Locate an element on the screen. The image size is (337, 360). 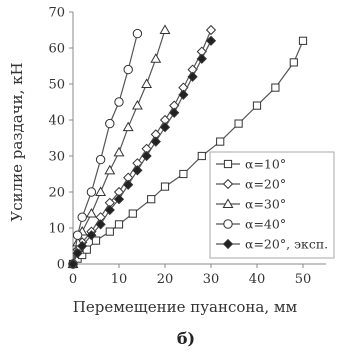
figure-caption: б) is located at coordinates (186, 338).